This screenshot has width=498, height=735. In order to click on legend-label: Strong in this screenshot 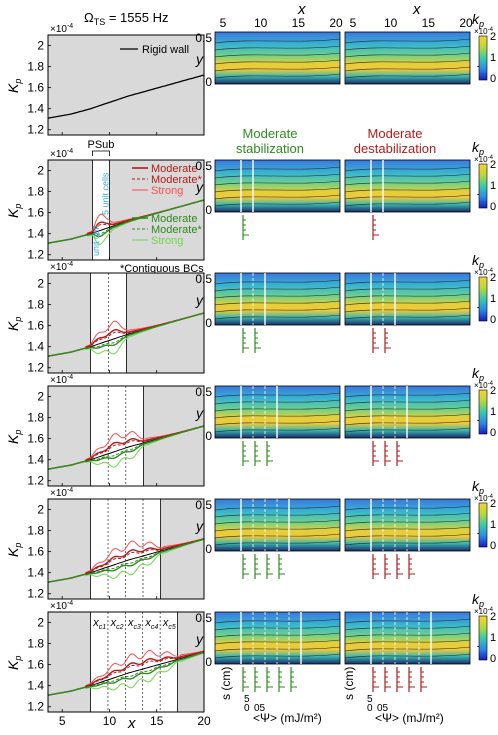, I will do `click(167, 191)`.